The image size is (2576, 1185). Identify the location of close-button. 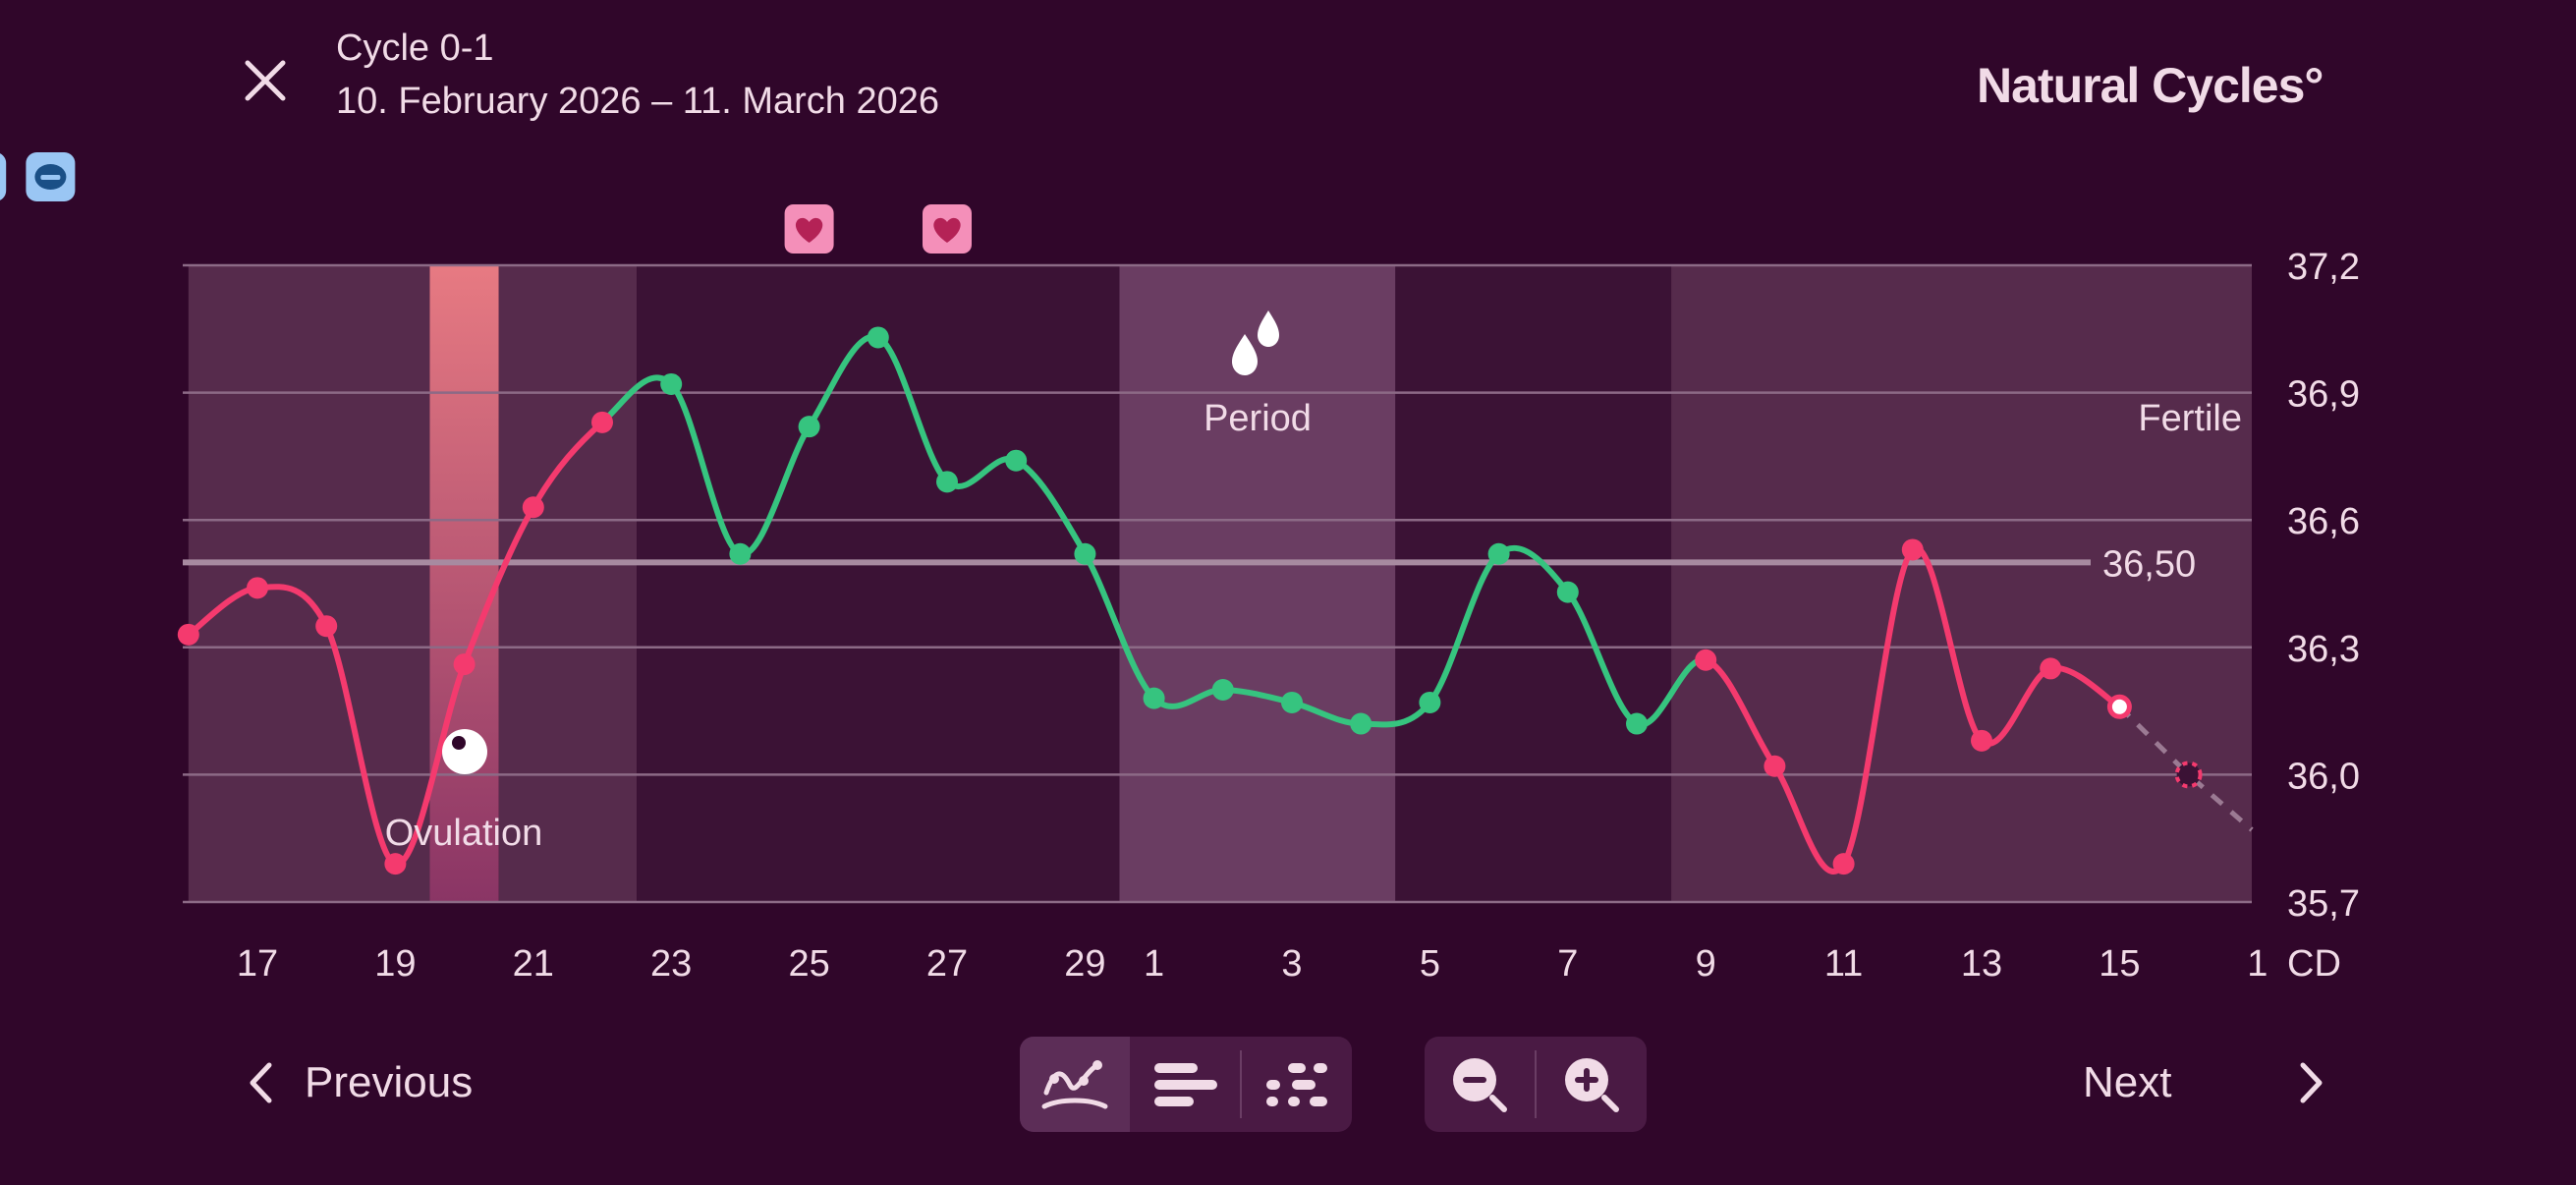
(265, 81).